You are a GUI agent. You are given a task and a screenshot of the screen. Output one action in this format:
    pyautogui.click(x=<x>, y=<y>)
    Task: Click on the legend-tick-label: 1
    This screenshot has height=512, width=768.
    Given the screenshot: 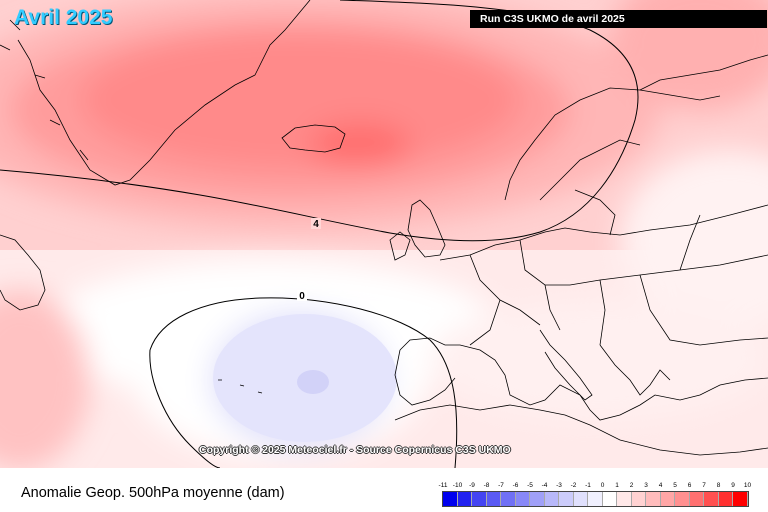 What is the action you would take?
    pyautogui.click(x=617, y=485)
    